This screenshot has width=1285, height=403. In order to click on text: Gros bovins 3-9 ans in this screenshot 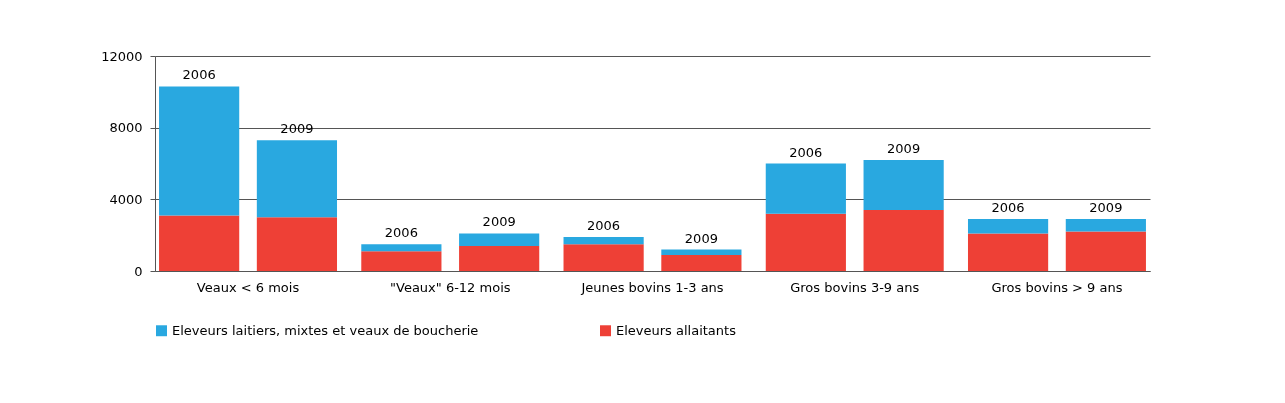, I will do `click(855, 287)`.